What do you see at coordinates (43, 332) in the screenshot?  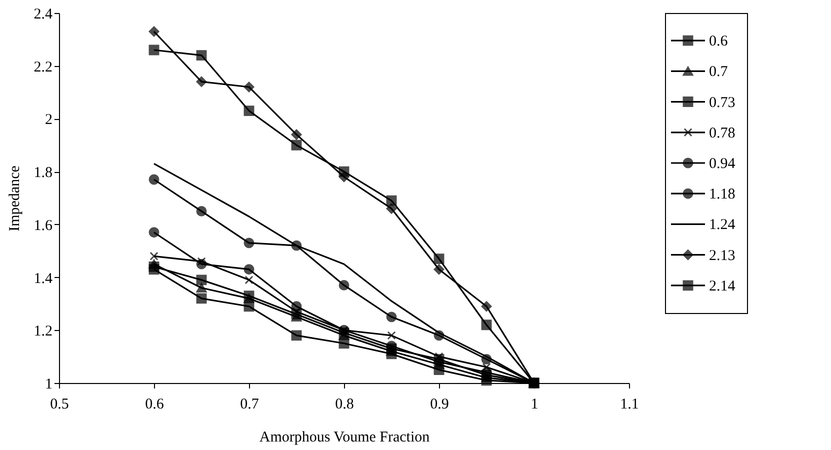 I see `y-tick-label: 1.2` at bounding box center [43, 332].